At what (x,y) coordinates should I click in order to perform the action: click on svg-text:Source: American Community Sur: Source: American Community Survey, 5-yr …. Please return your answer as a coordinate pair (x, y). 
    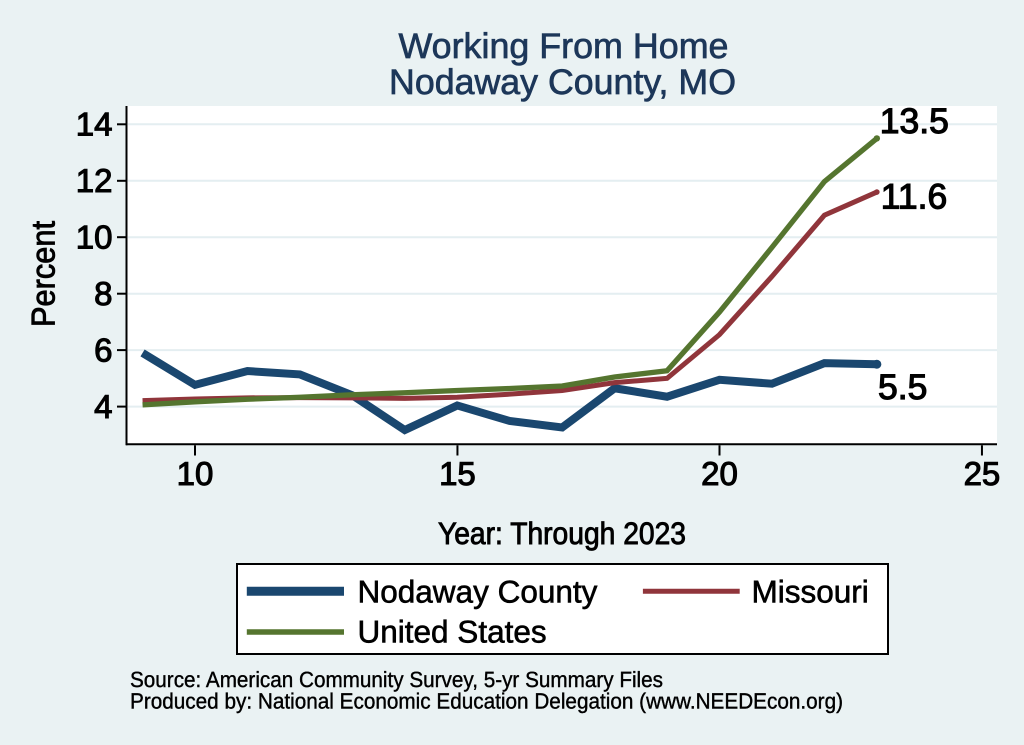
    Looking at the image, I should click on (396, 679).